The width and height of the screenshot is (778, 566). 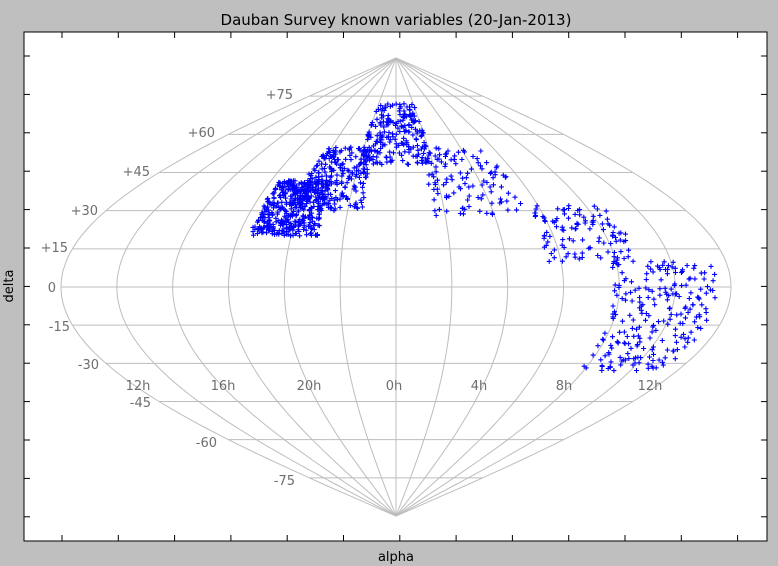 What do you see at coordinates (223, 386) in the screenshot?
I see `ra-tick-label: 16h` at bounding box center [223, 386].